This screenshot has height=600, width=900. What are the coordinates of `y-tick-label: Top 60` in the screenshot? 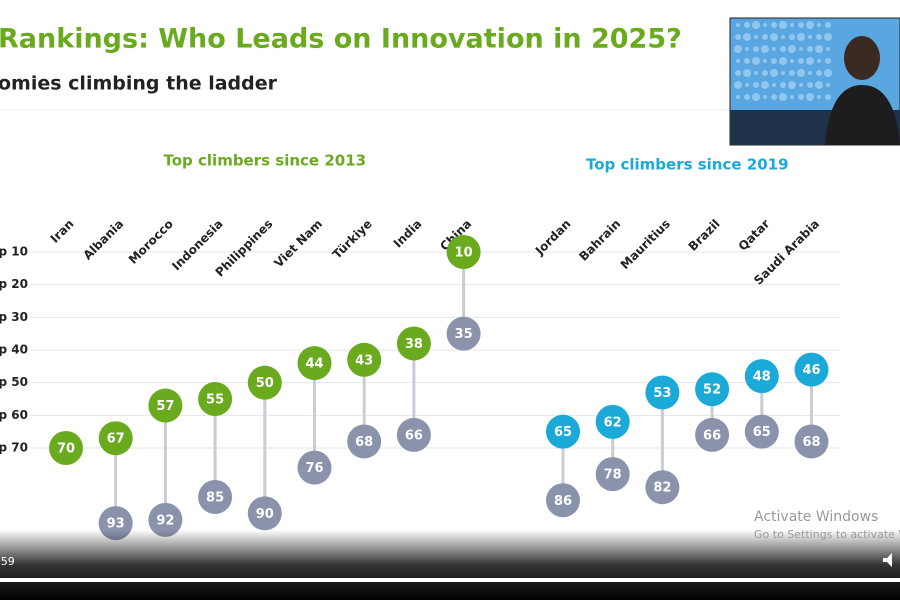 It's located at (14, 415).